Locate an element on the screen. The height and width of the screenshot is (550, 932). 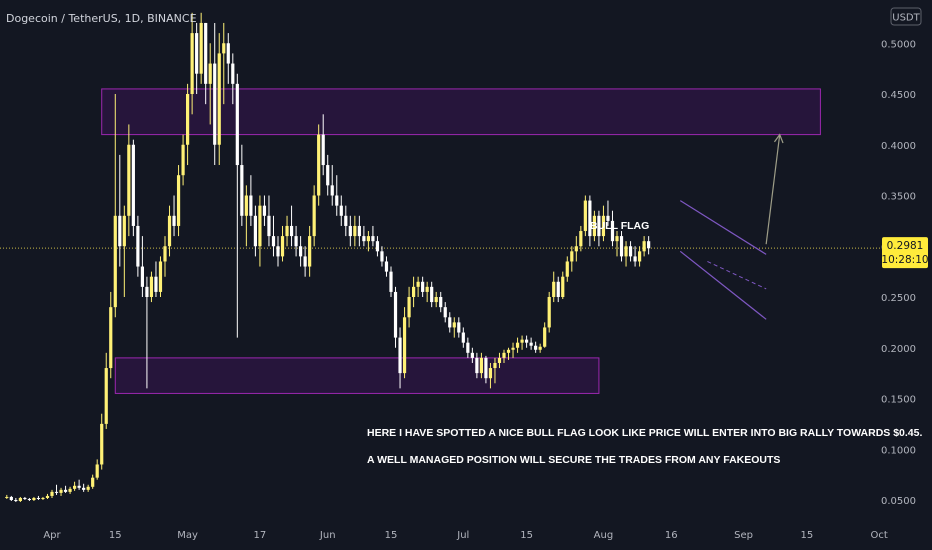
currency-badge: USDT is located at coordinates (906, 16).